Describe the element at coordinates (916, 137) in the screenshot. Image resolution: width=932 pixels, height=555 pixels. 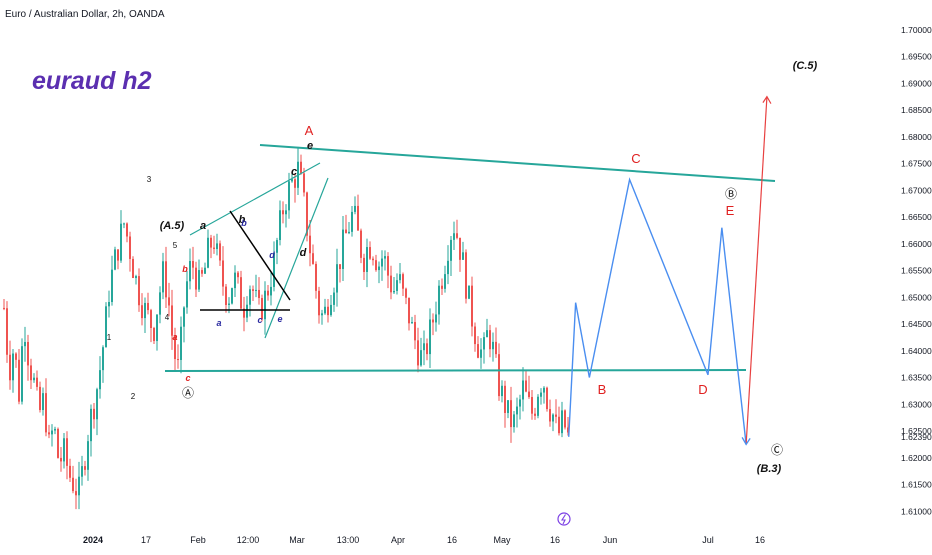
I see `price-tick-label: 1.68000` at that location.